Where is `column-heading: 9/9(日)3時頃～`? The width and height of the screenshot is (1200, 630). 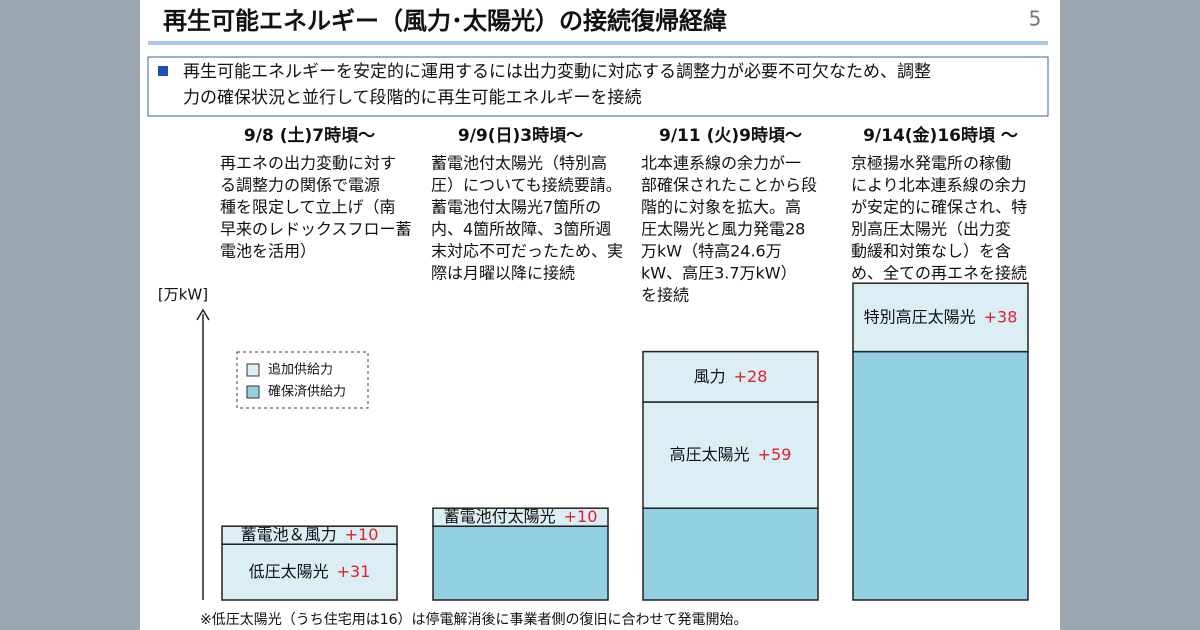 column-heading: 9/9(日)3時頃～ is located at coordinates (520, 135).